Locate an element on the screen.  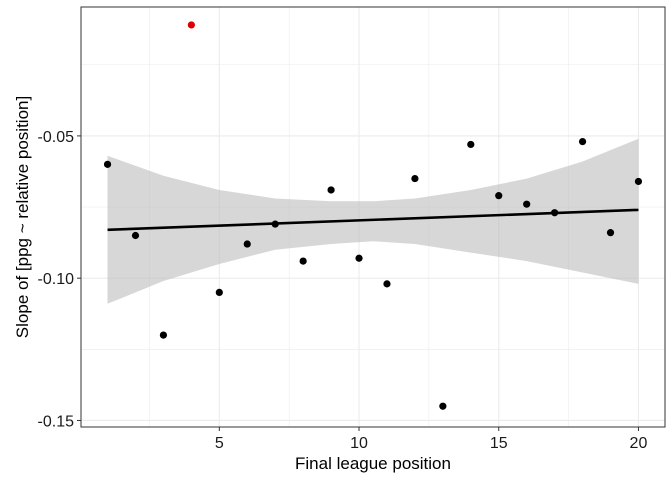
y-tick-label: -0.15 is located at coordinates (56, 421).